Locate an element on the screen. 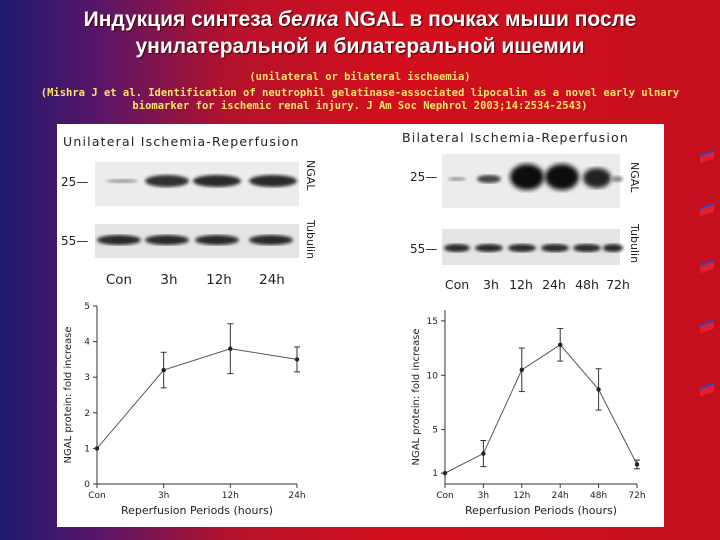 This screenshot has width=720, height=540. lane-label: 48h is located at coordinates (587, 284).